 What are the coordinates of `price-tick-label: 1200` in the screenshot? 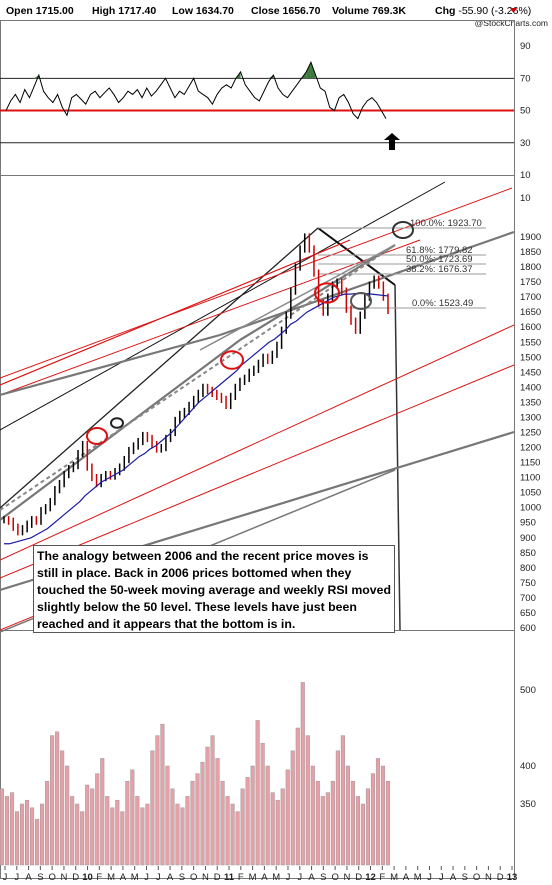 It's located at (530, 448).